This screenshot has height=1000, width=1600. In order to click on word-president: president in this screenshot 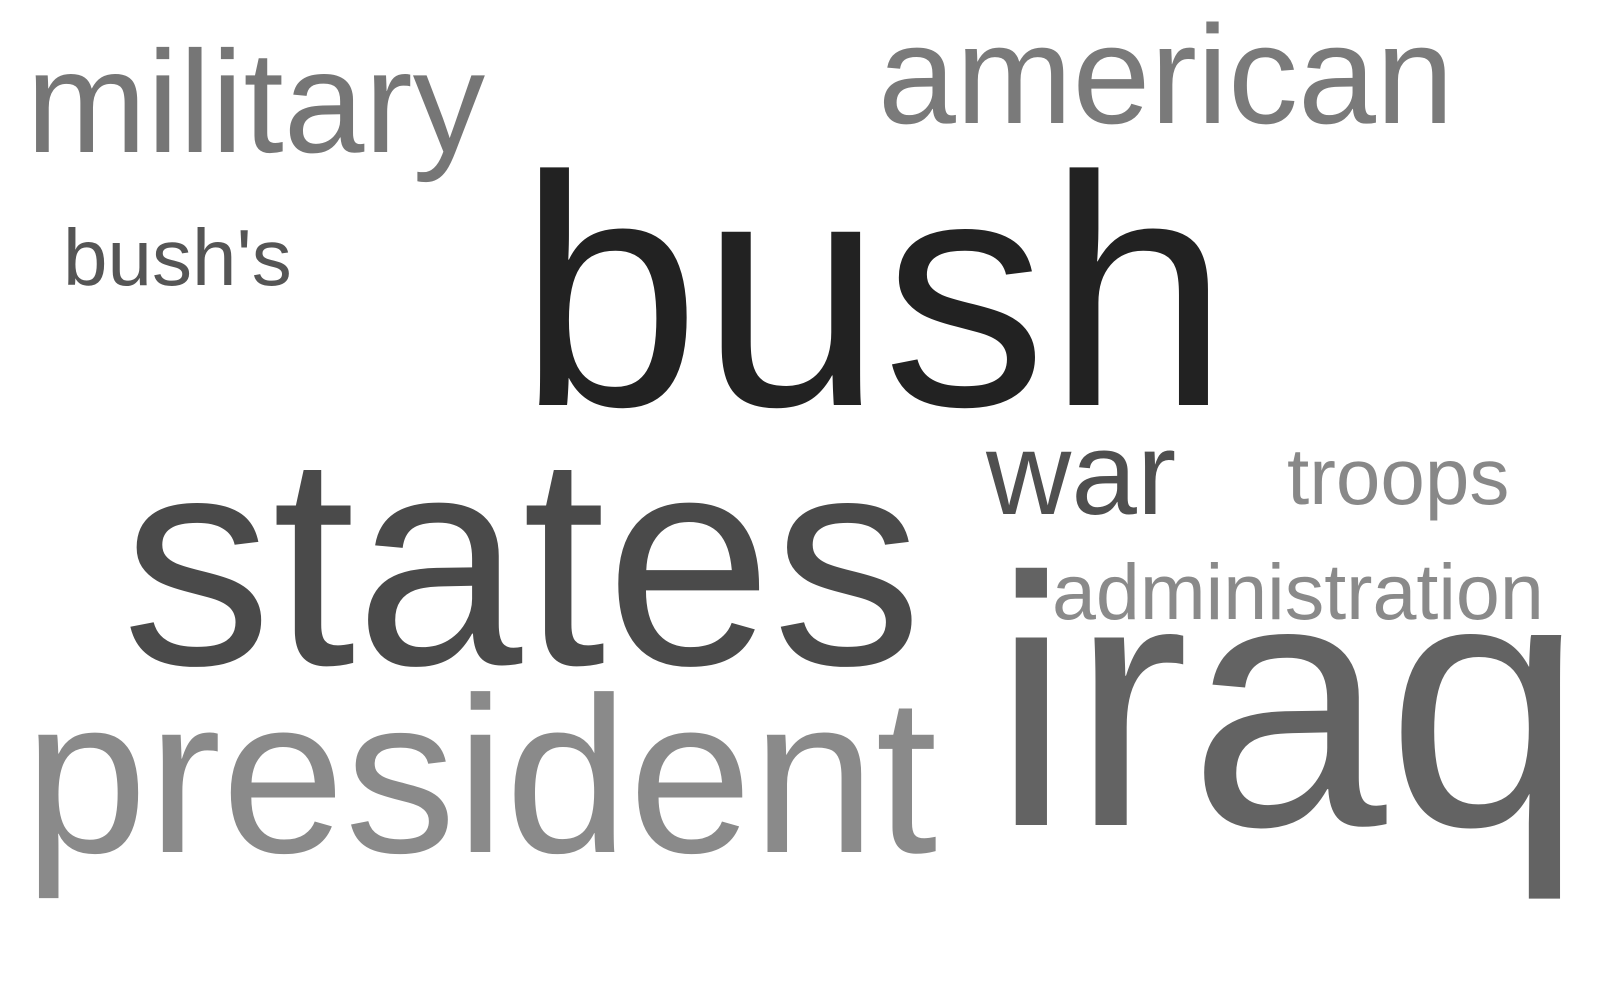, I will do `click(480, 776)`.